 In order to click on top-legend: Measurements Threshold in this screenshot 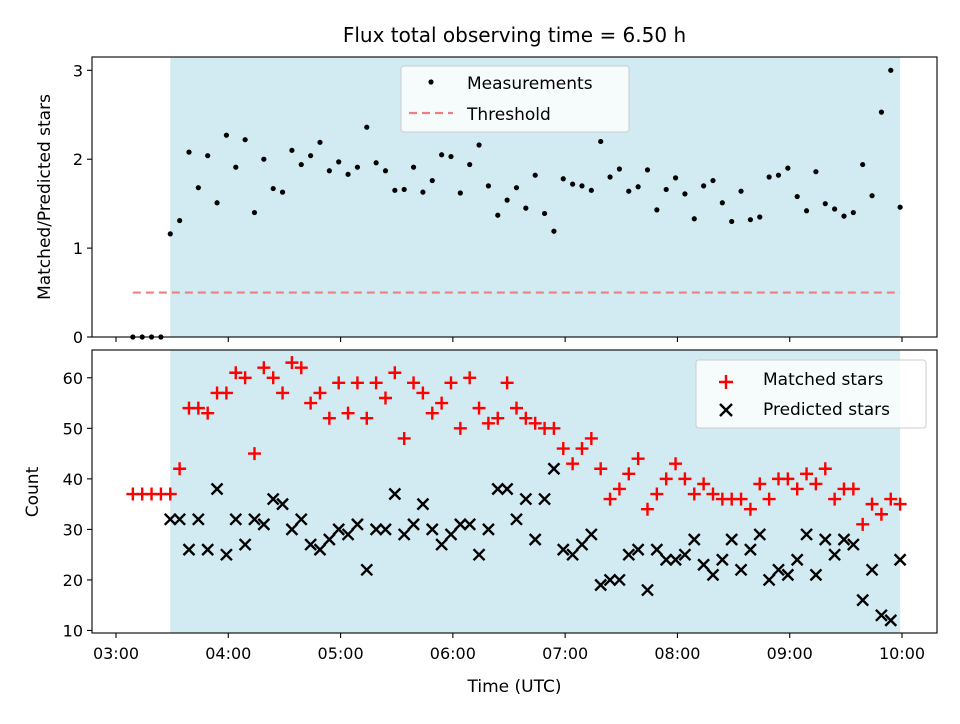, I will do `click(515, 99)`.